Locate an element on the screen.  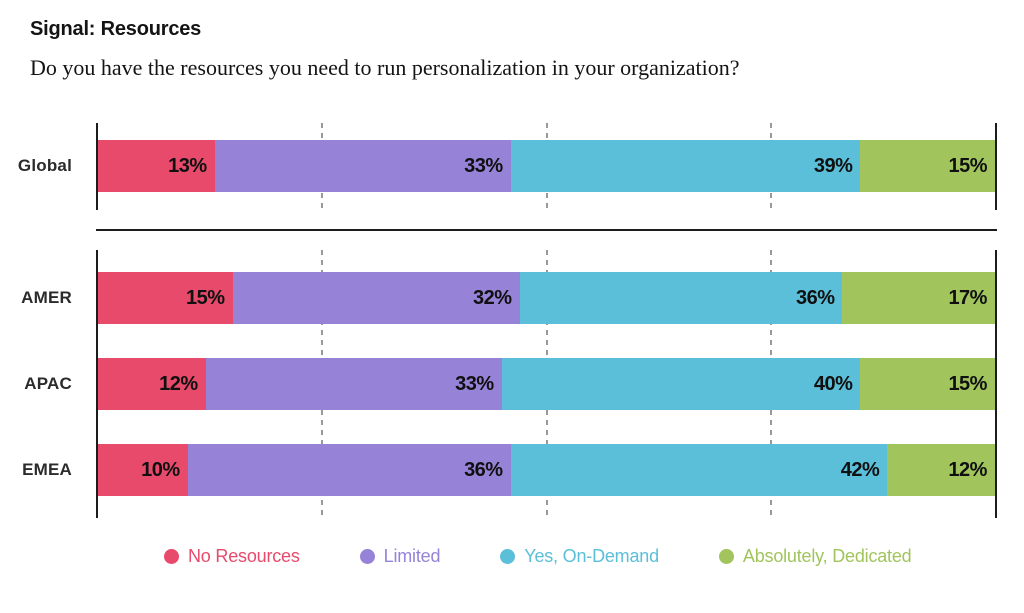
global-chart: Global 13% 33% 39% 15% is located at coordinates (507, 166).